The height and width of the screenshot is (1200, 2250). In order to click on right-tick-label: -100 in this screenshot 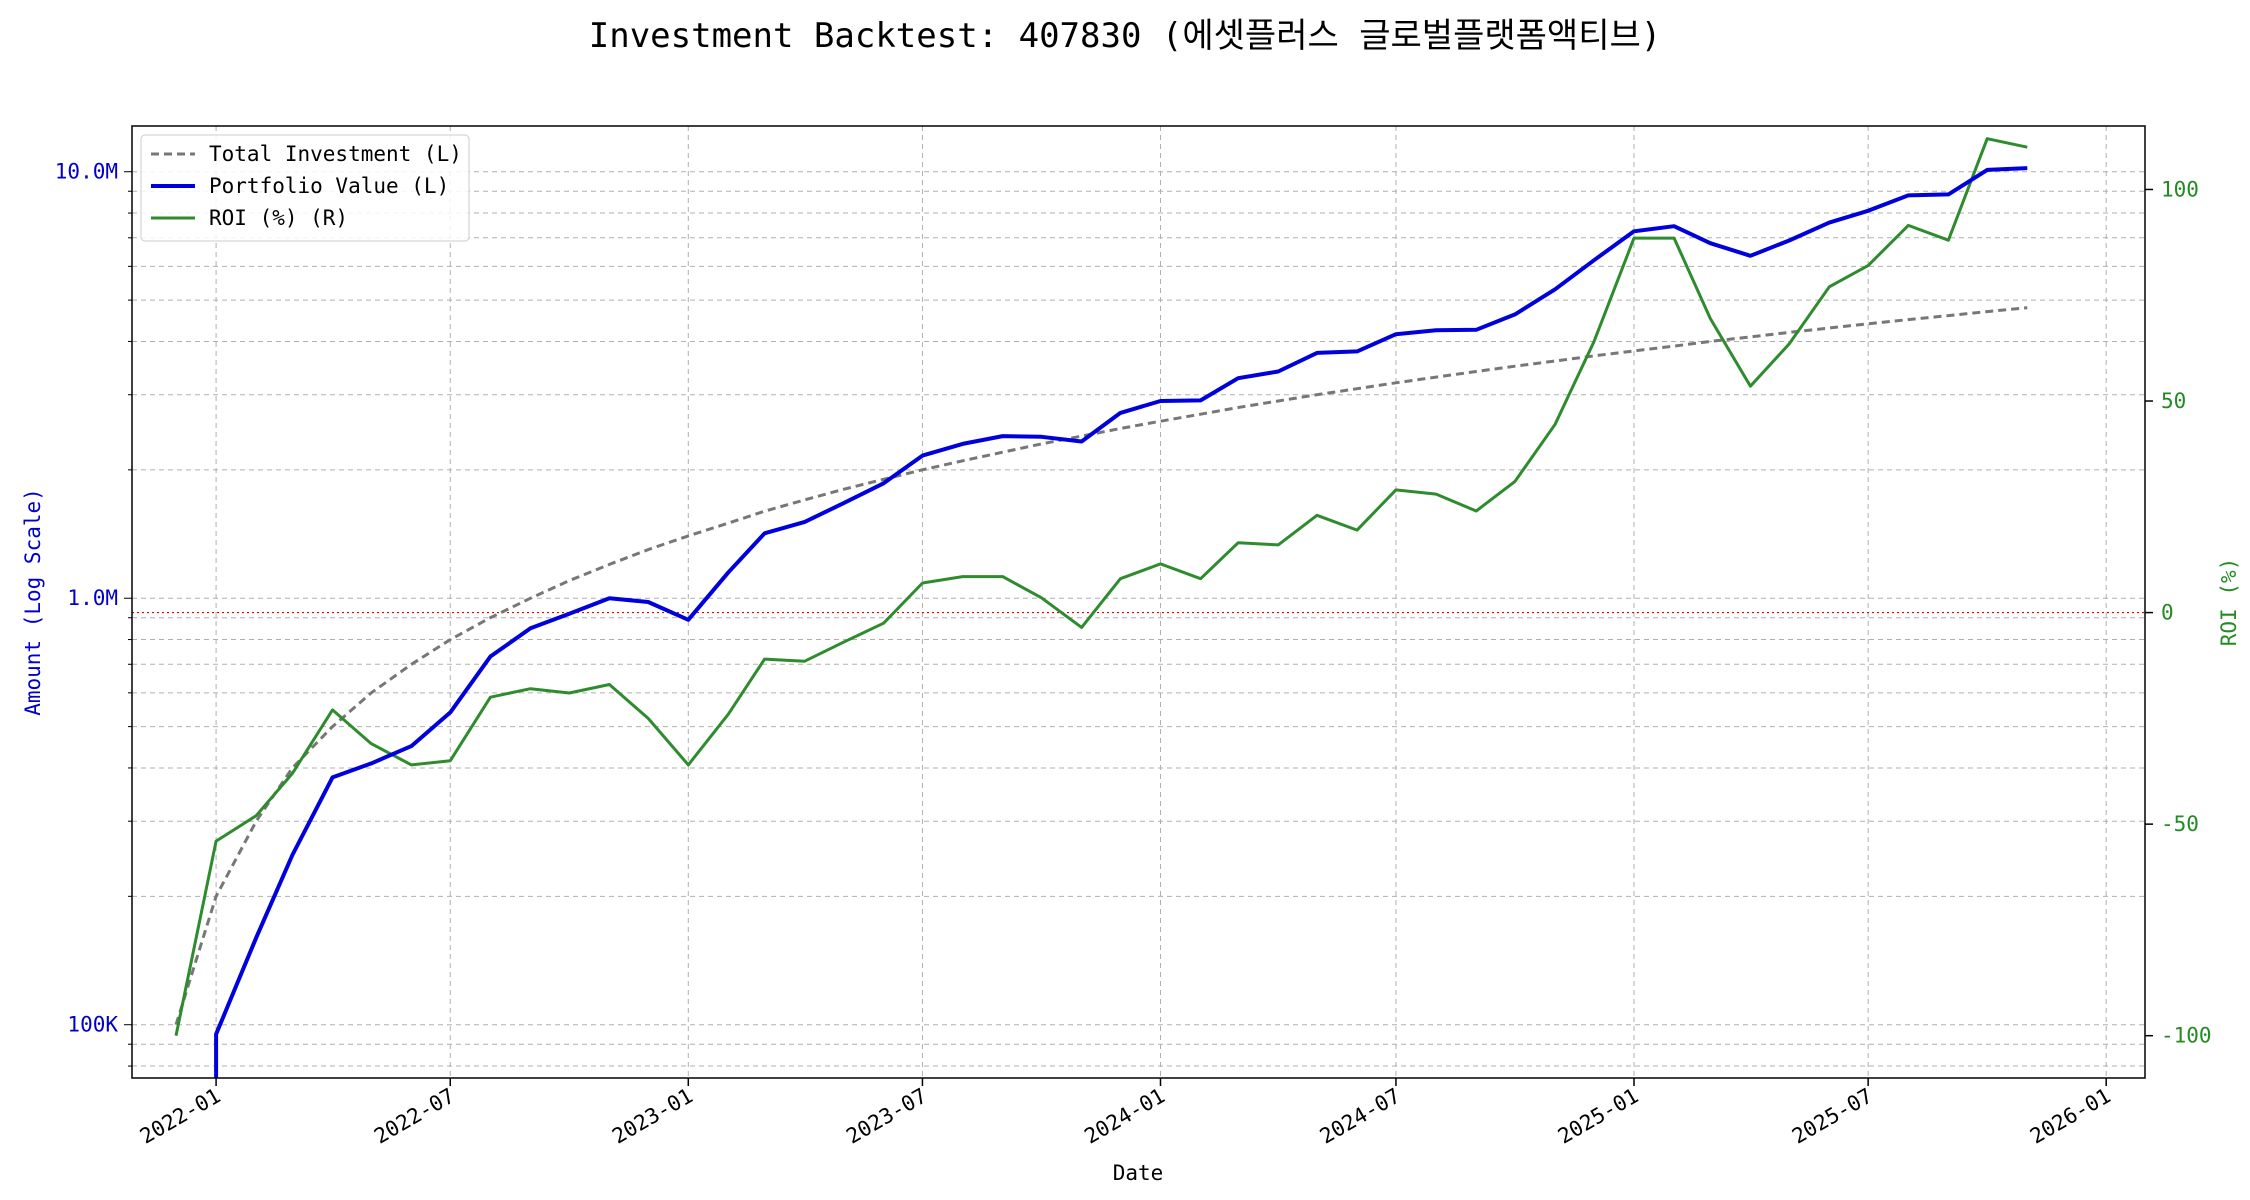, I will do `click(2186, 1036)`.